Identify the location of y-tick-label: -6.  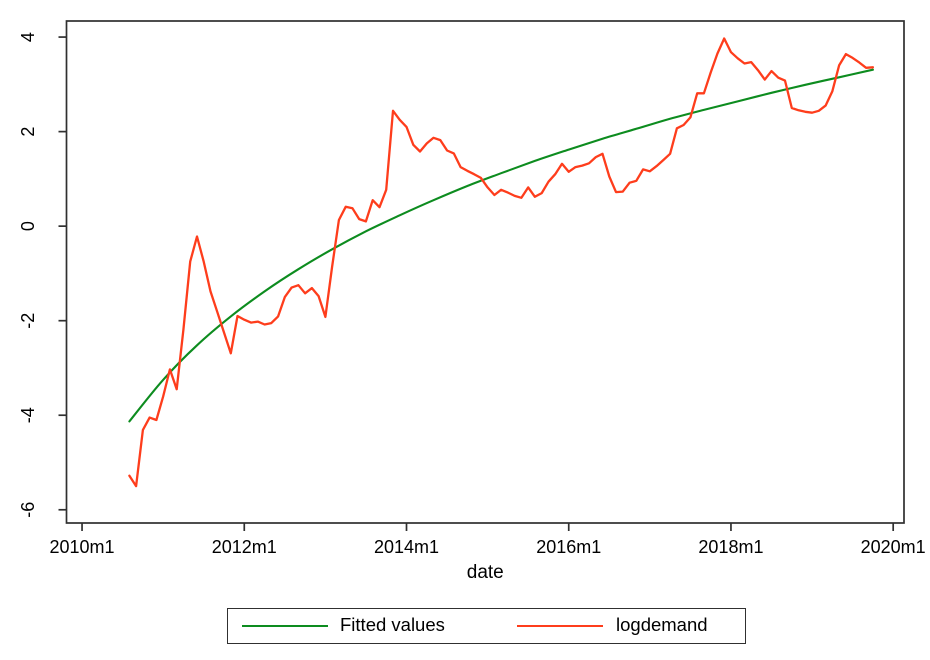
(28, 510).